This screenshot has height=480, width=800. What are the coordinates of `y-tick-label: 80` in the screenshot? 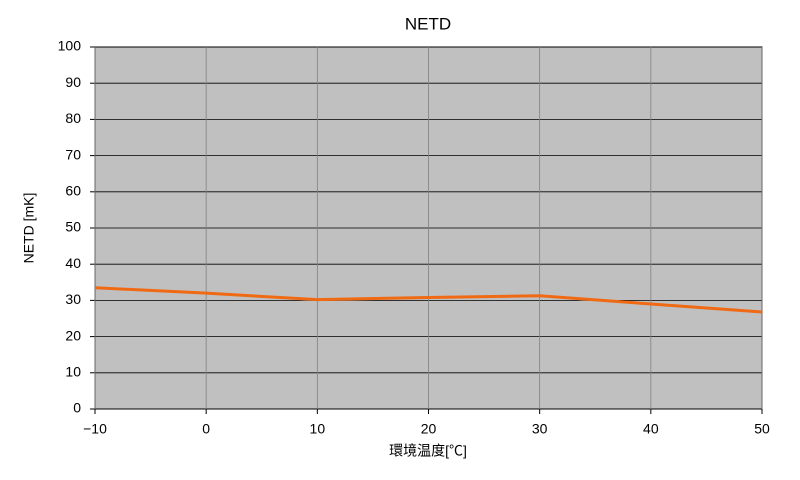 It's located at (73, 118).